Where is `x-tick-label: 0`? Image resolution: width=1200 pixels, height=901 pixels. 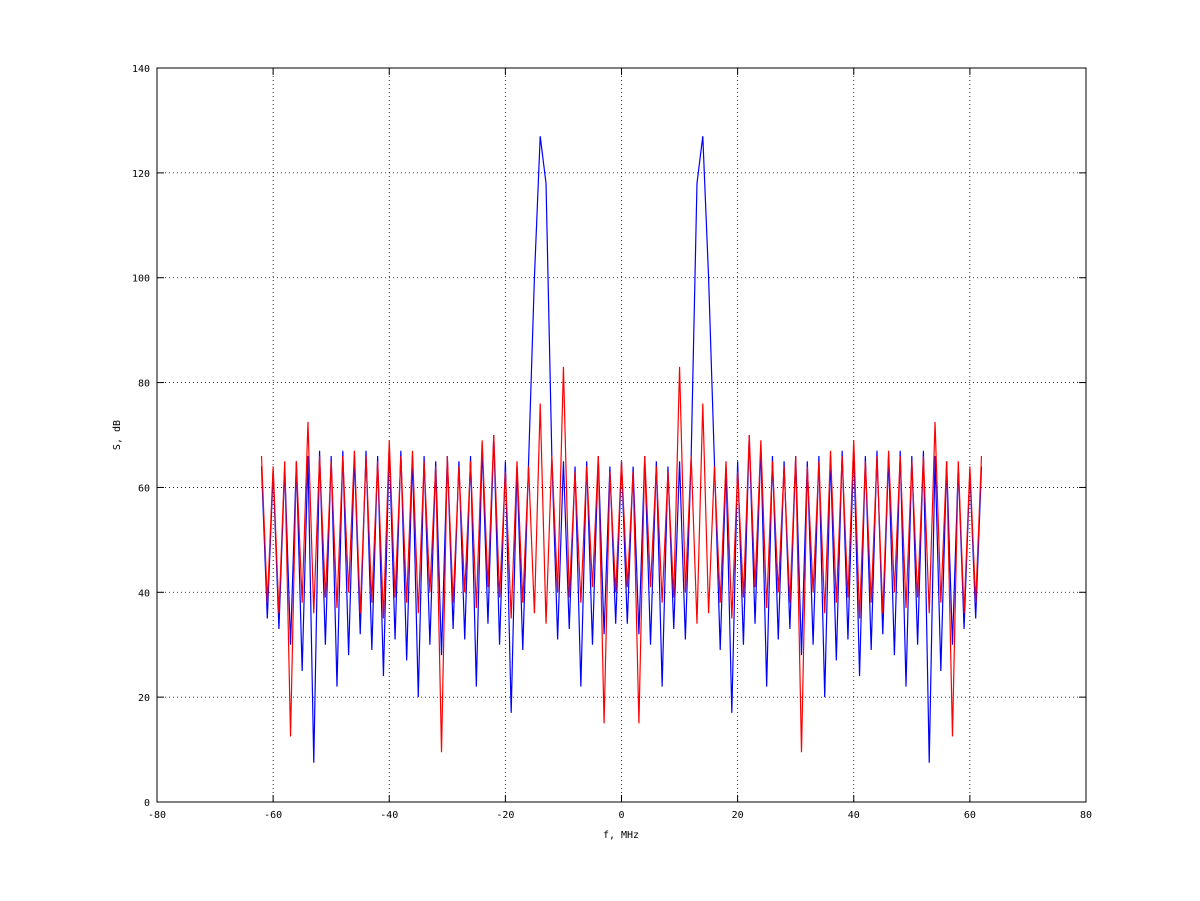 x-tick-label: 0 is located at coordinates (621, 815).